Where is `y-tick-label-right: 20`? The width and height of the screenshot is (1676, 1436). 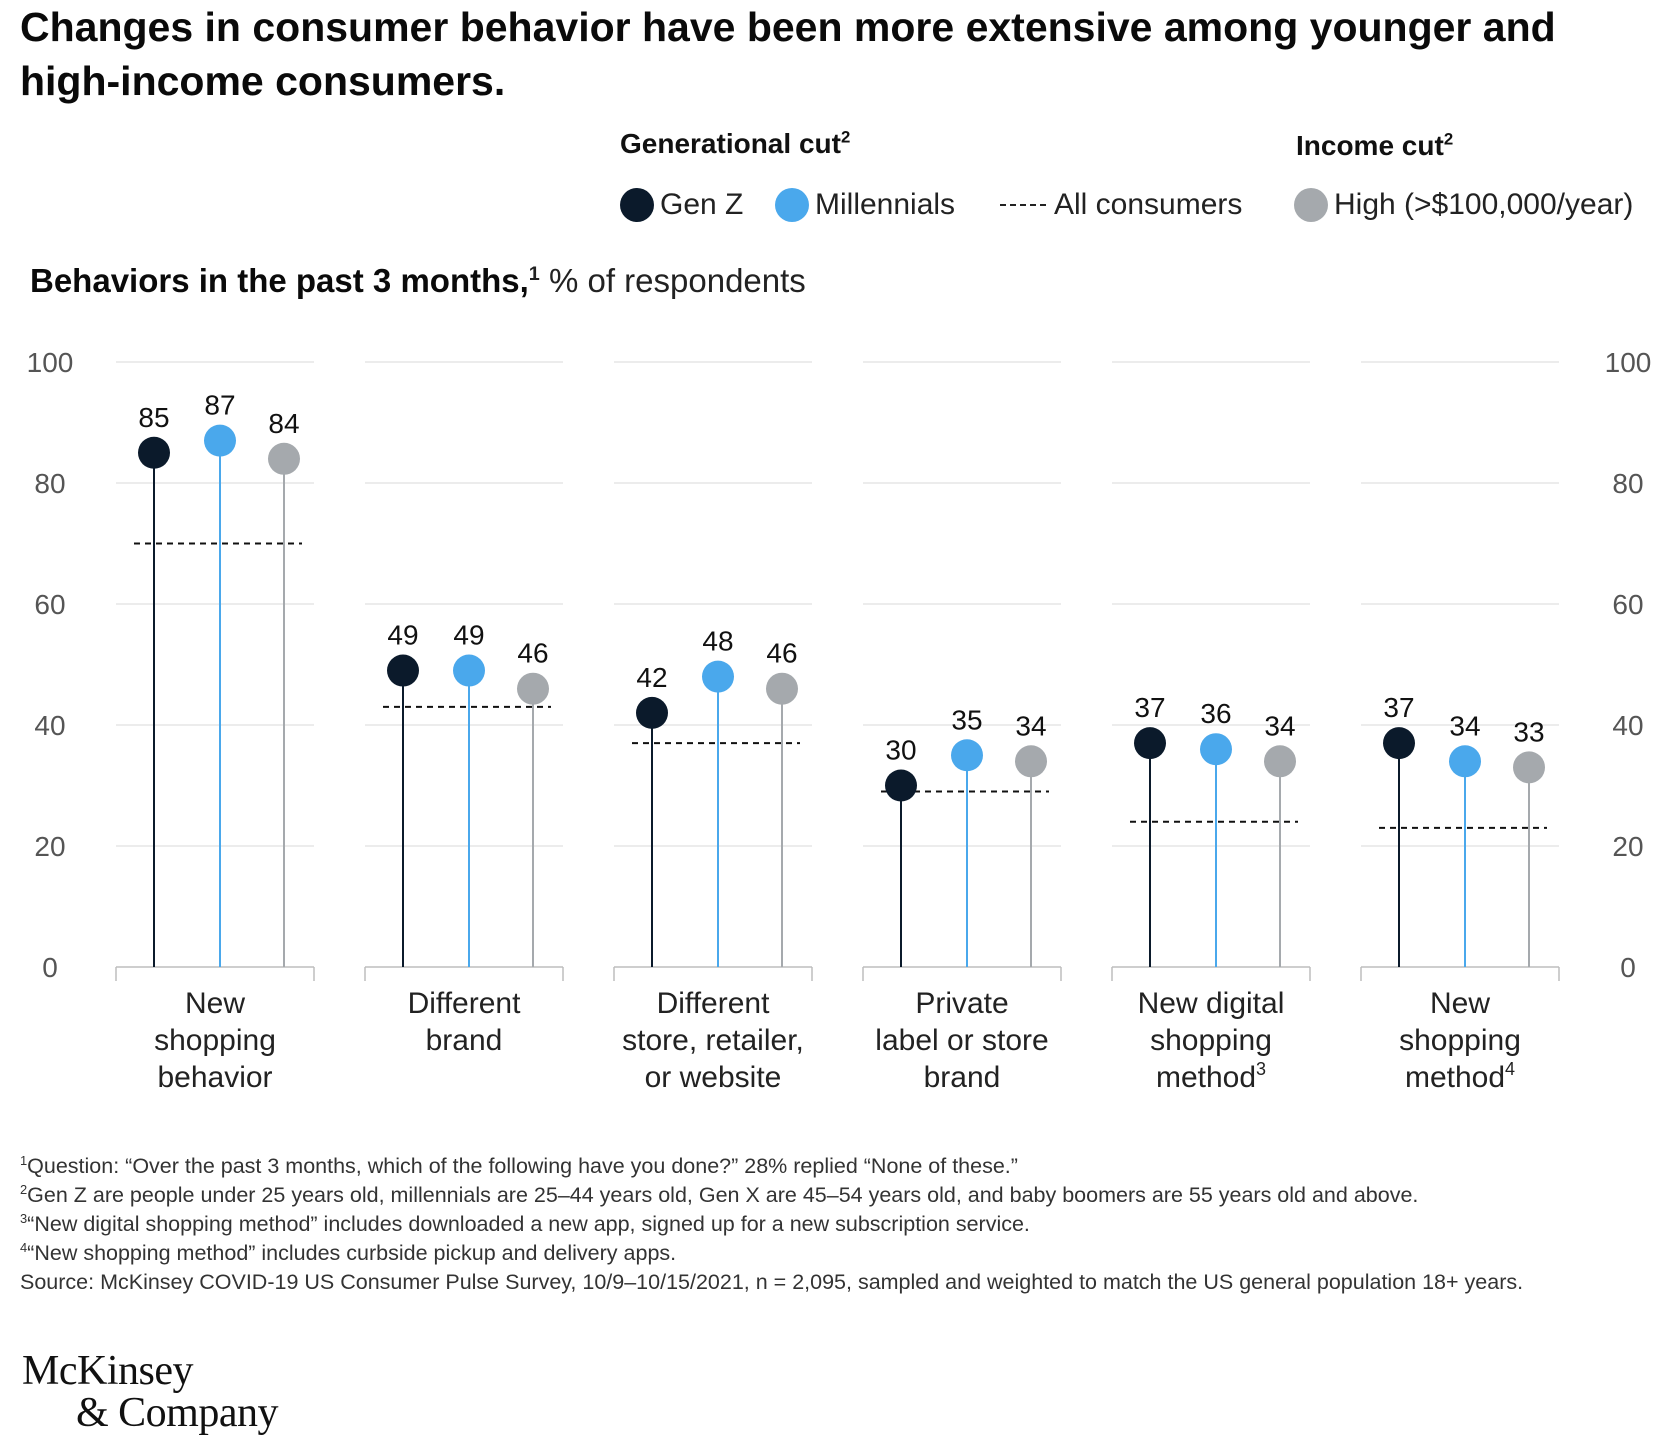
y-tick-label-right: 20 is located at coordinates (1627, 846).